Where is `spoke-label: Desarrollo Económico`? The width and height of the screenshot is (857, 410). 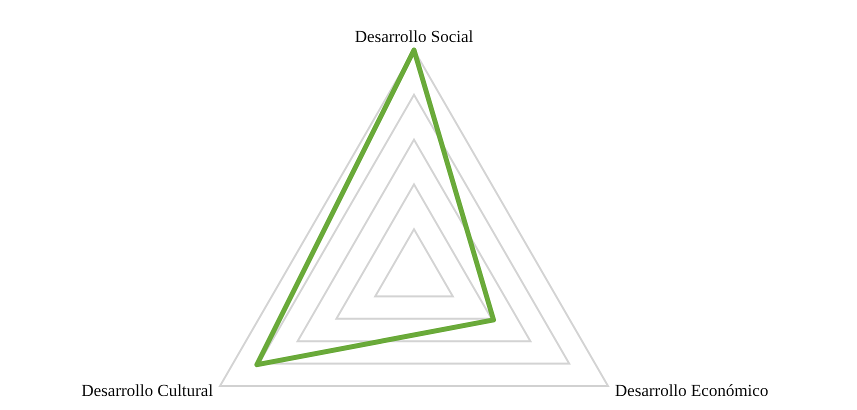
spoke-label: Desarrollo Económico is located at coordinates (691, 390).